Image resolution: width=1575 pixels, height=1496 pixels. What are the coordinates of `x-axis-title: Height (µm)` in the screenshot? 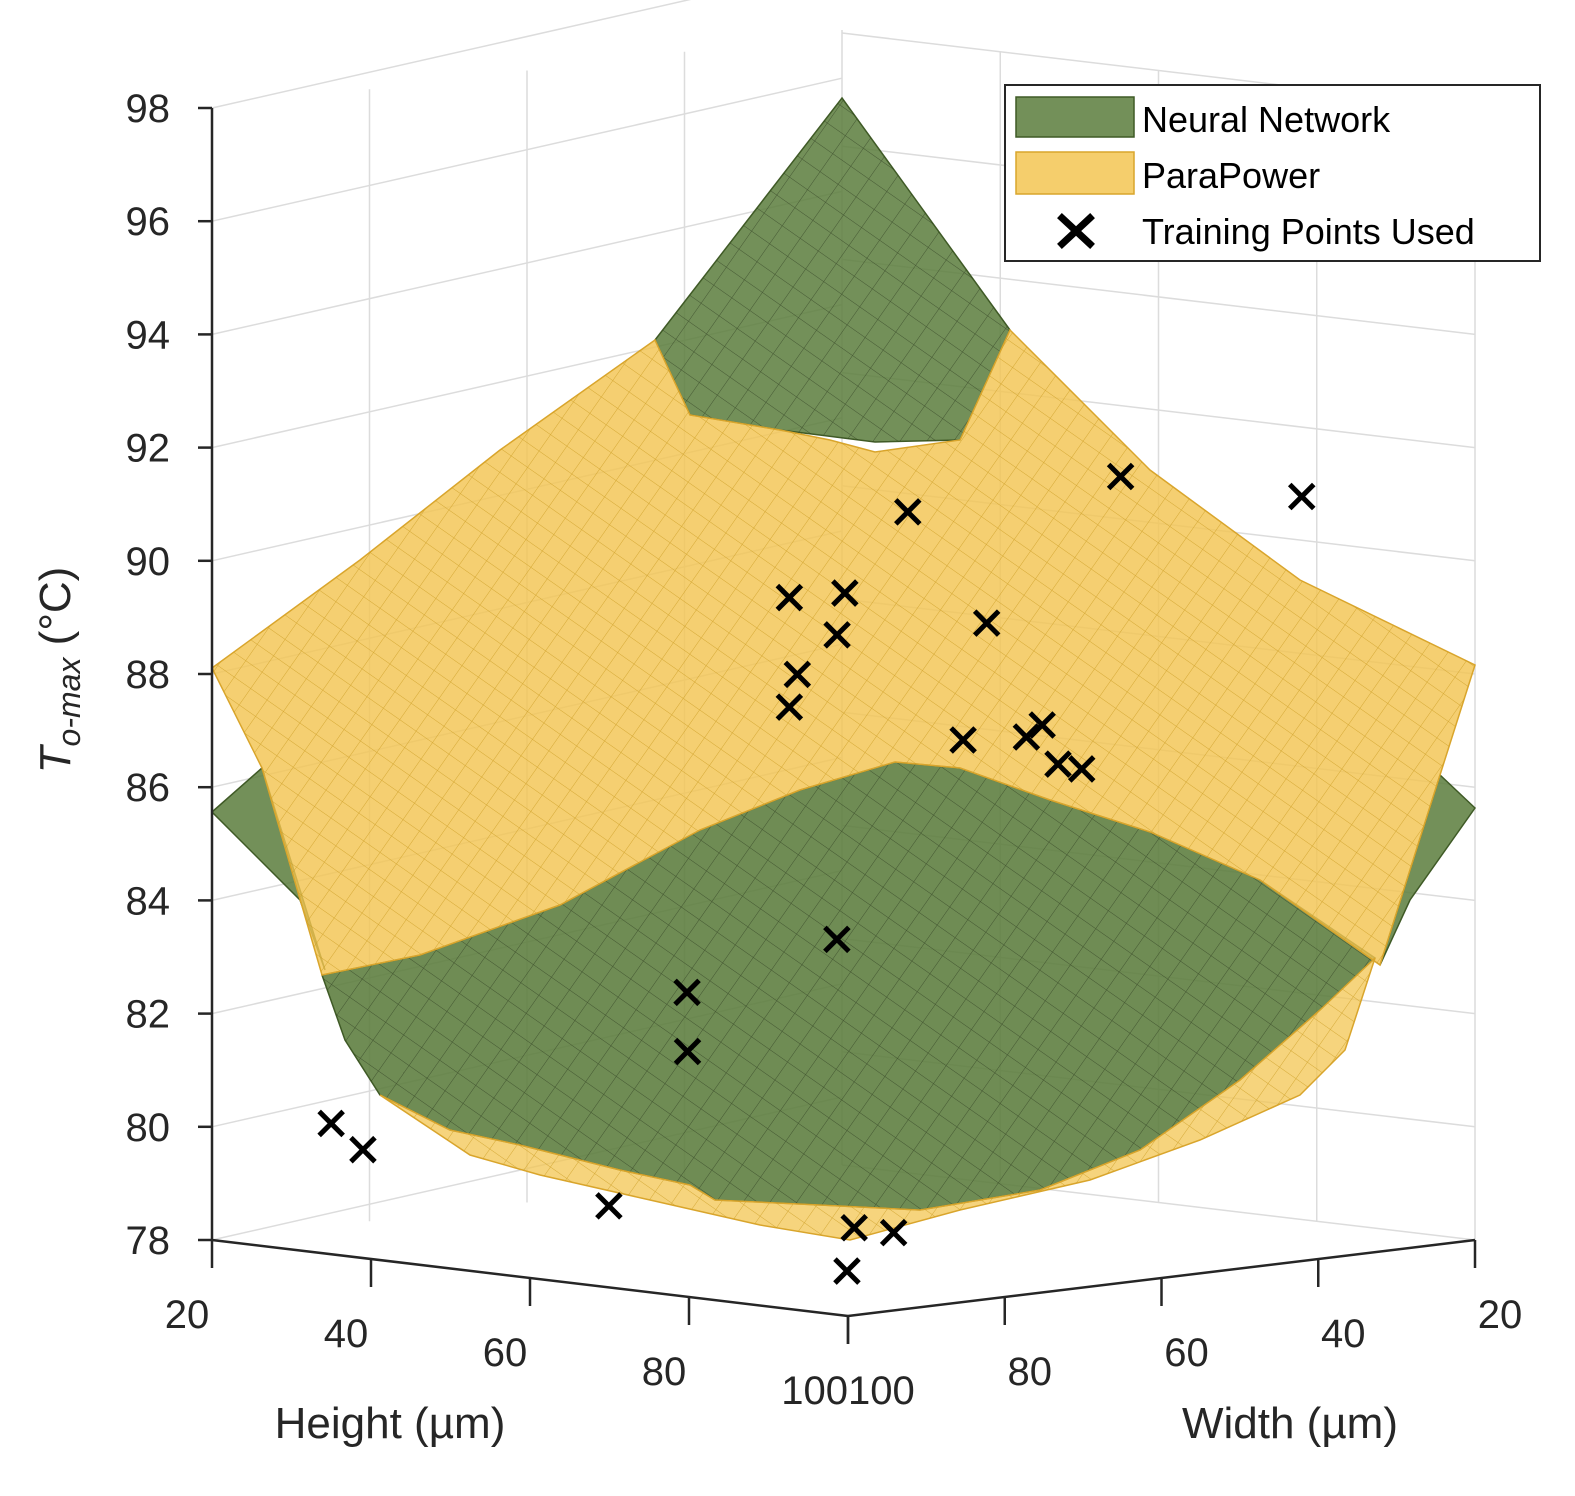 It's located at (390, 1423).